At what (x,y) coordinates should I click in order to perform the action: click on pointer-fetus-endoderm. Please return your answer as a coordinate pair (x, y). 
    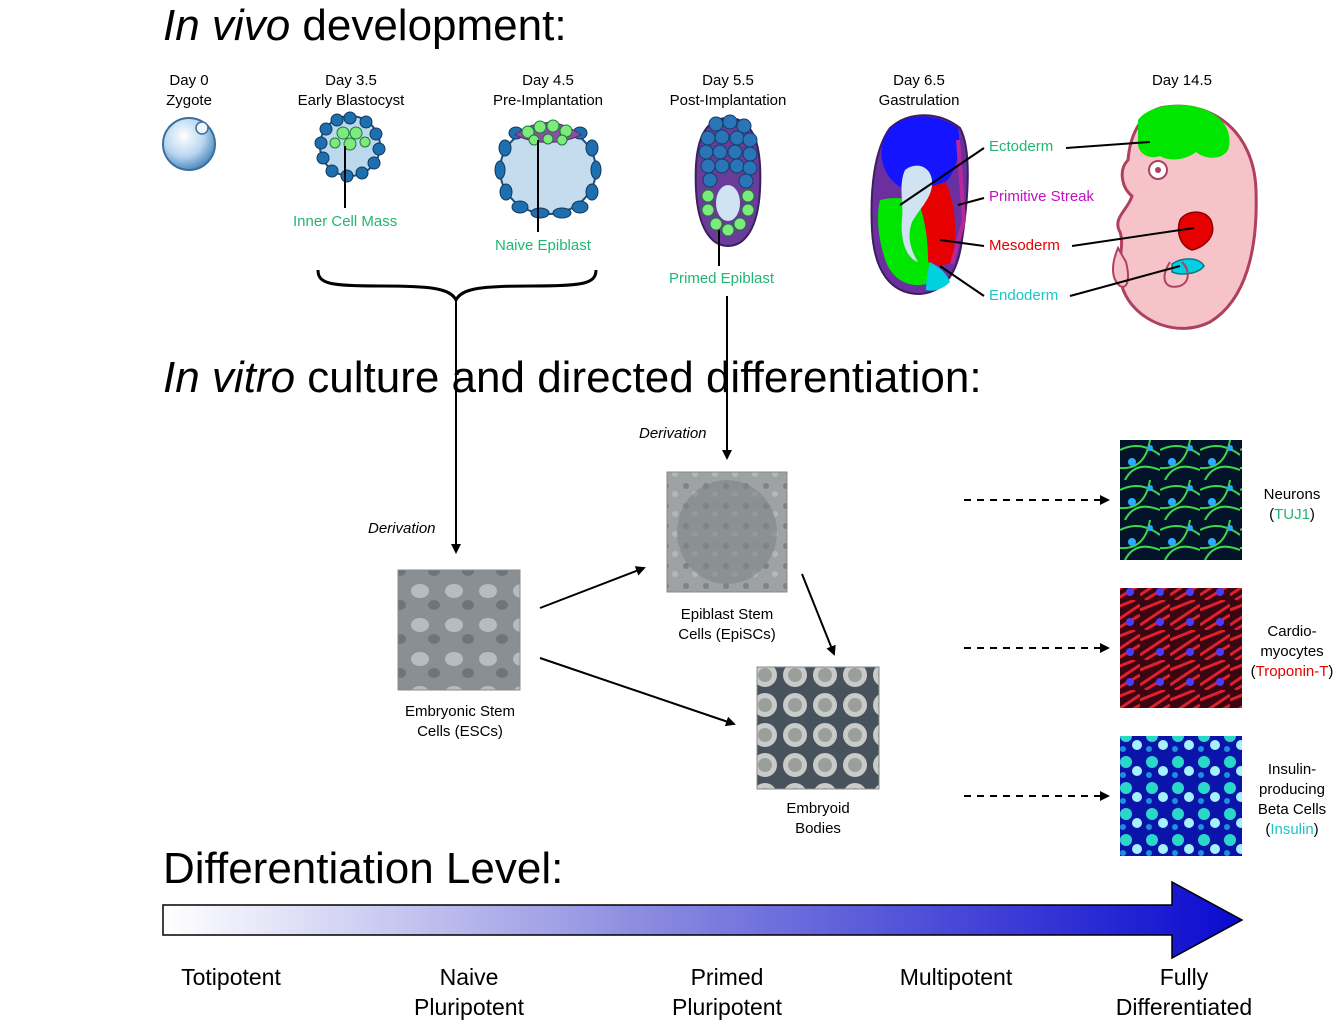
    Looking at the image, I should click on (1125, 281).